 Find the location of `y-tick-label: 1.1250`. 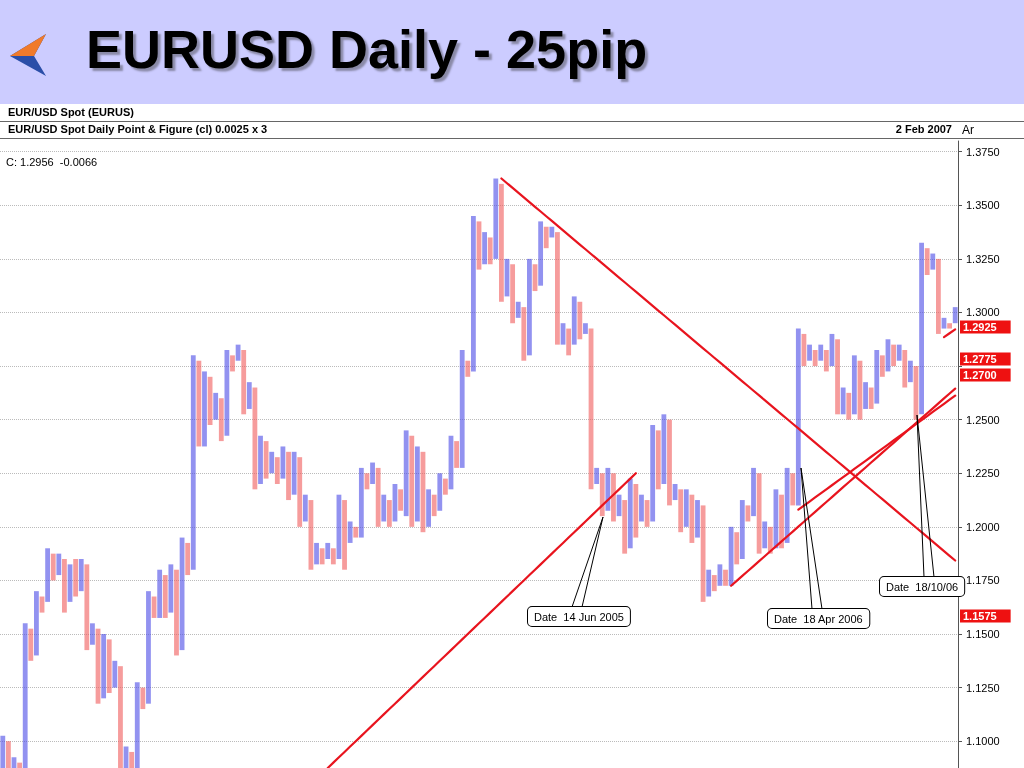

y-tick-label: 1.1250 is located at coordinates (983, 687).